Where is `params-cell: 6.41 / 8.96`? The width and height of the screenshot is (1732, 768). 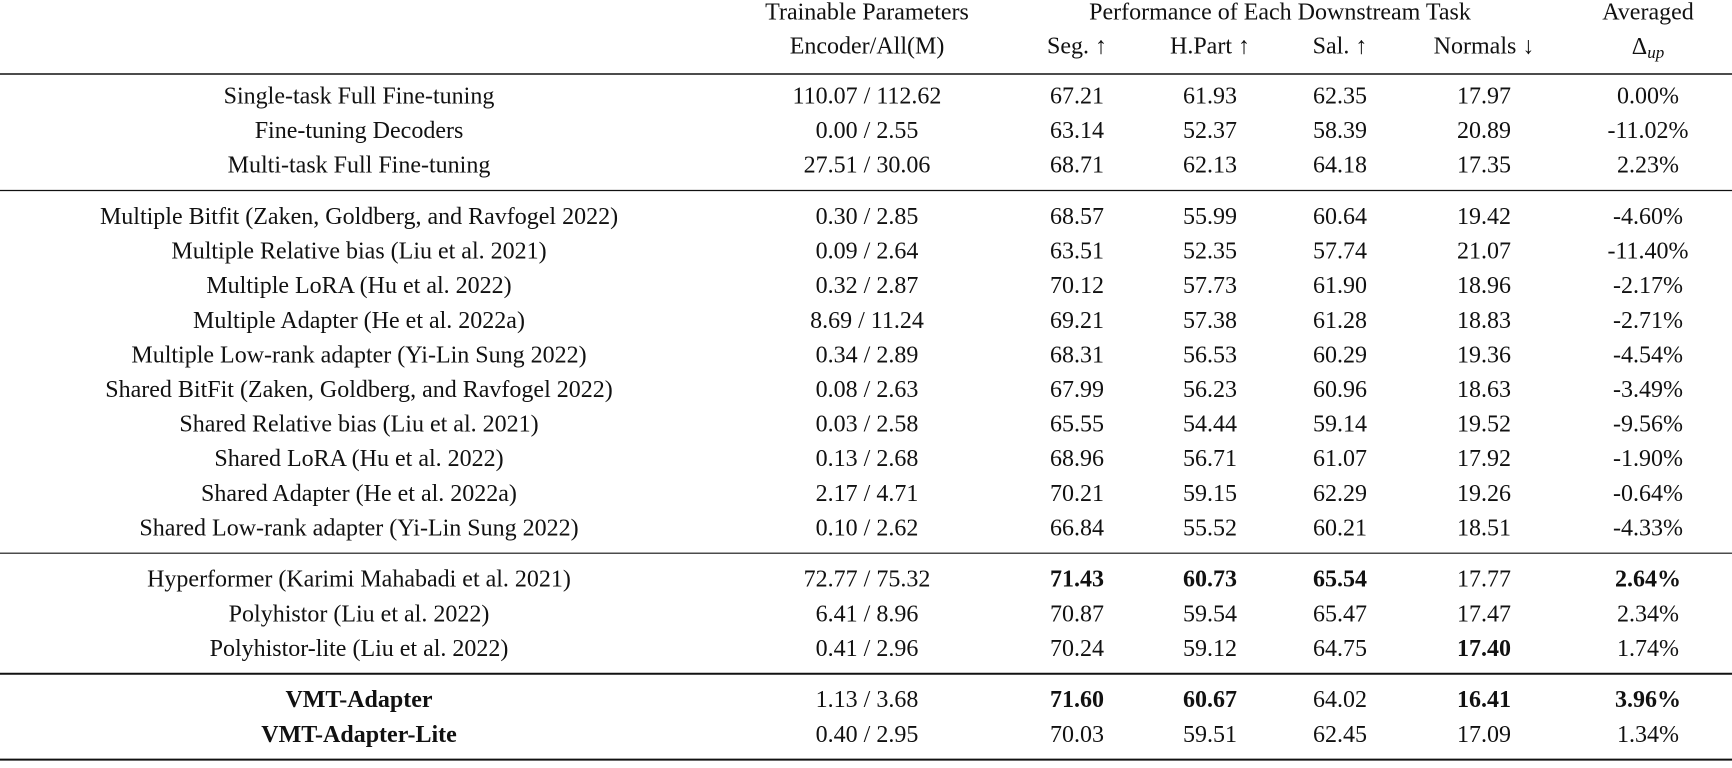
params-cell: 6.41 / 8.96 is located at coordinates (867, 614).